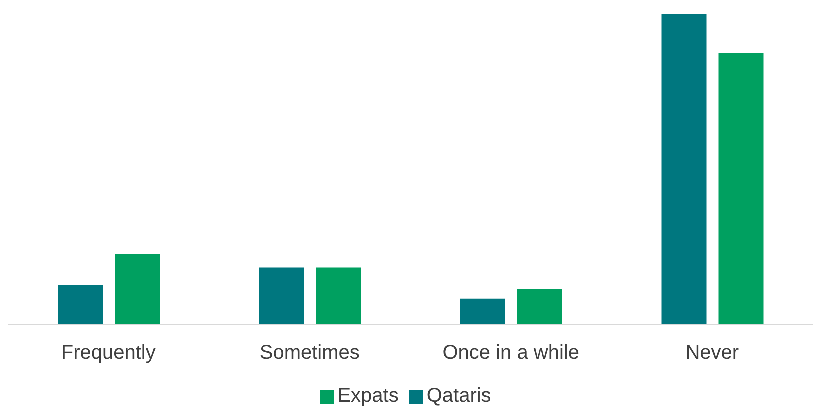  What do you see at coordinates (459, 396) in the screenshot?
I see `legend-label: Qataris` at bounding box center [459, 396].